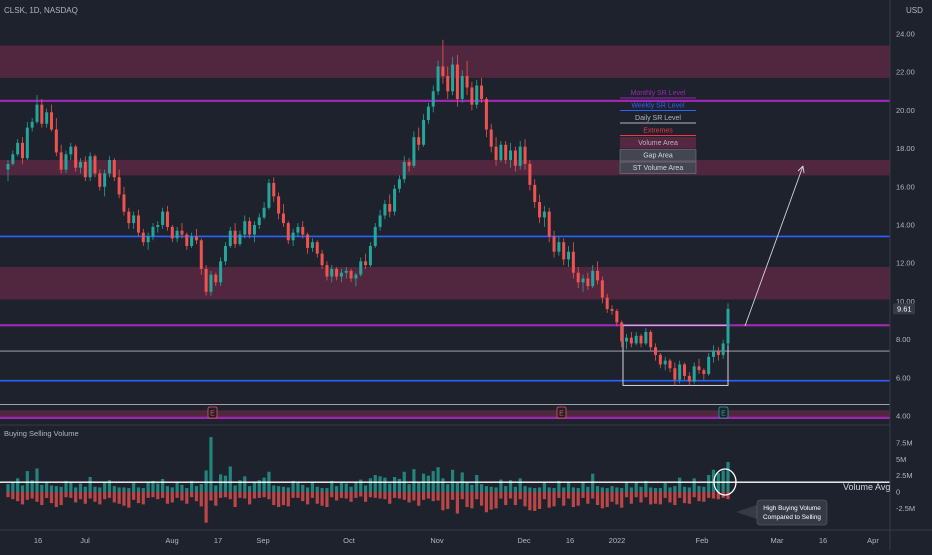 This screenshot has height=555, width=932. Describe the element at coordinates (904, 475) in the screenshot. I see `volume-tick-label: 2.5M` at that location.